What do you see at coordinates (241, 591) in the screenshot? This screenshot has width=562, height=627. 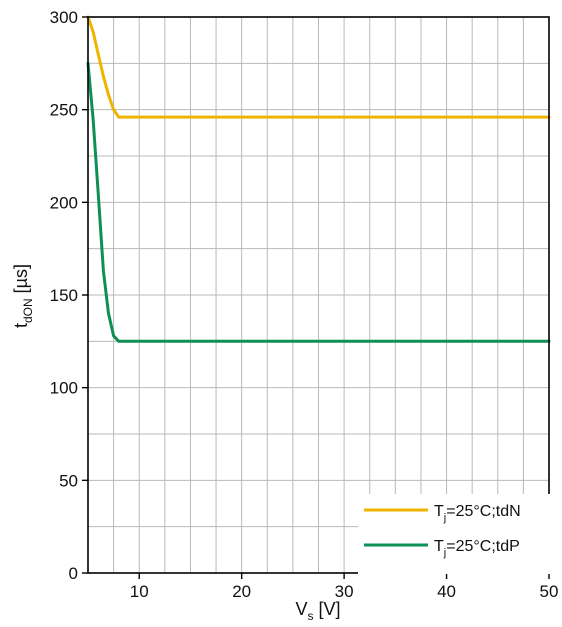 I see `x-tick-label: 20` at bounding box center [241, 591].